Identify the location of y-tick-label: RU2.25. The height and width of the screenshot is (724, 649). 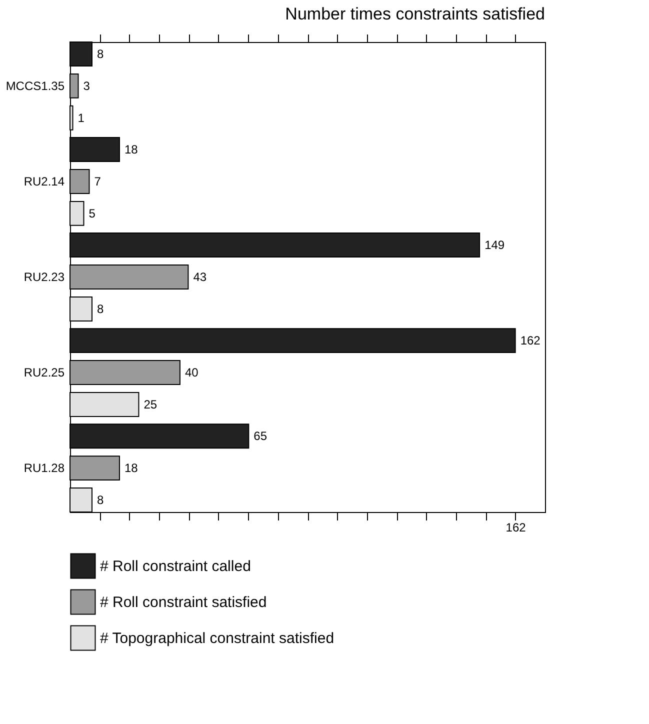
(44, 373).